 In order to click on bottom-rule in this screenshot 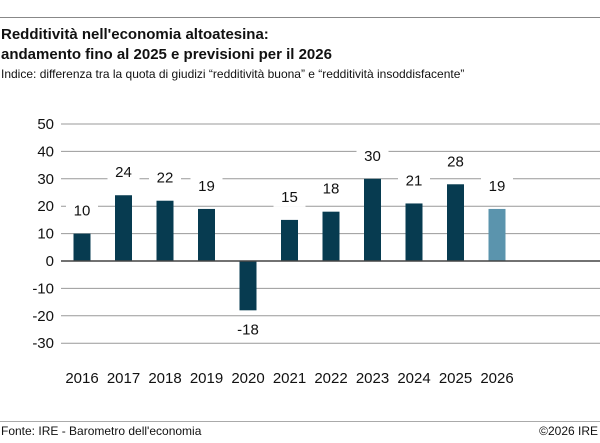, I will do `click(300, 421)`.